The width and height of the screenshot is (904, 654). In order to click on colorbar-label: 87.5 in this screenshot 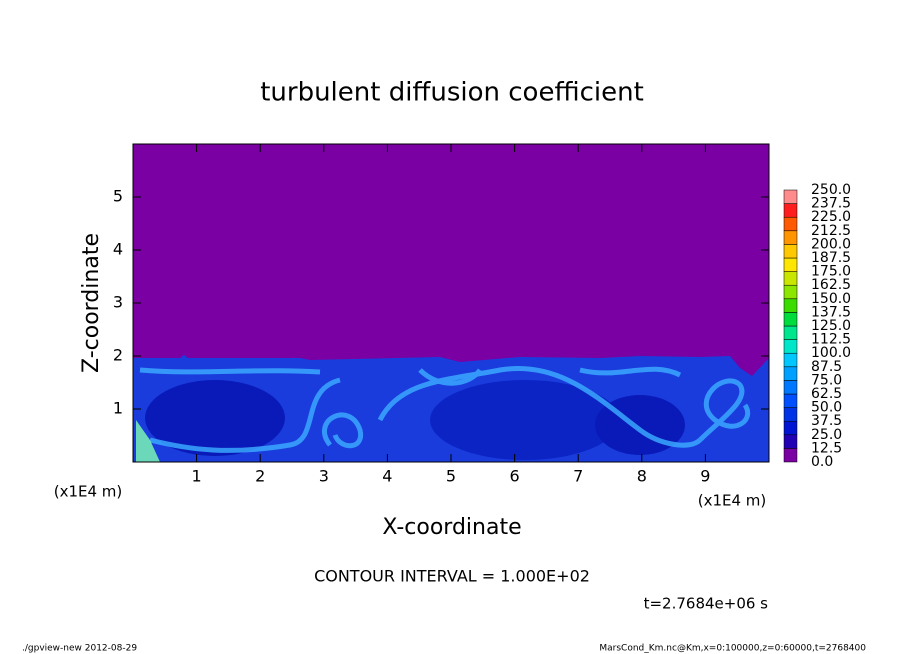, I will do `click(826, 367)`.